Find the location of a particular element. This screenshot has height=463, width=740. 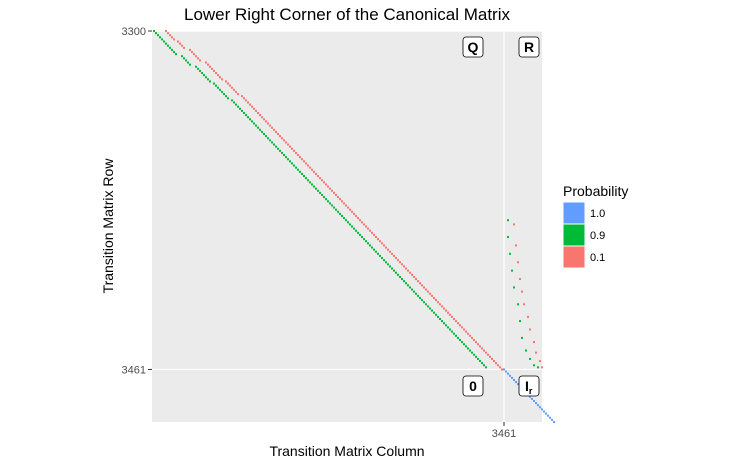

x-axis-ticks: 3461 is located at coordinates (504, 431).